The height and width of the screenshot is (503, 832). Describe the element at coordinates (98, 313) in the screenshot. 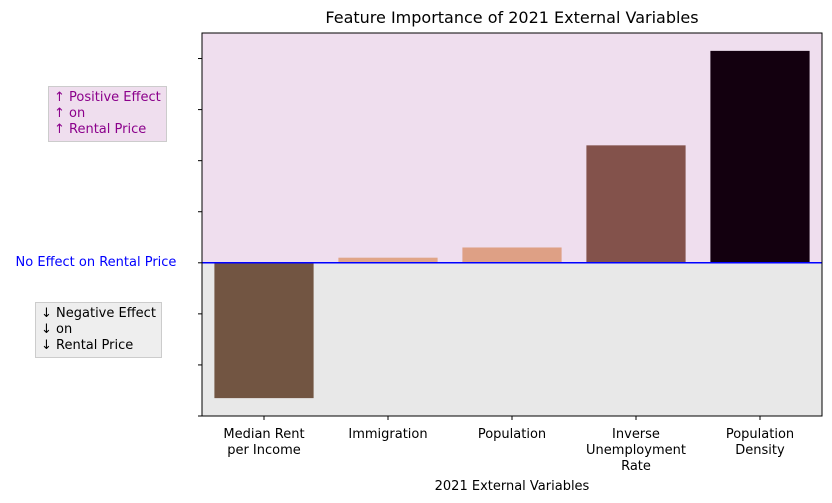

I see `negative-annotation-line-1: ↓ Negative Effect` at that location.